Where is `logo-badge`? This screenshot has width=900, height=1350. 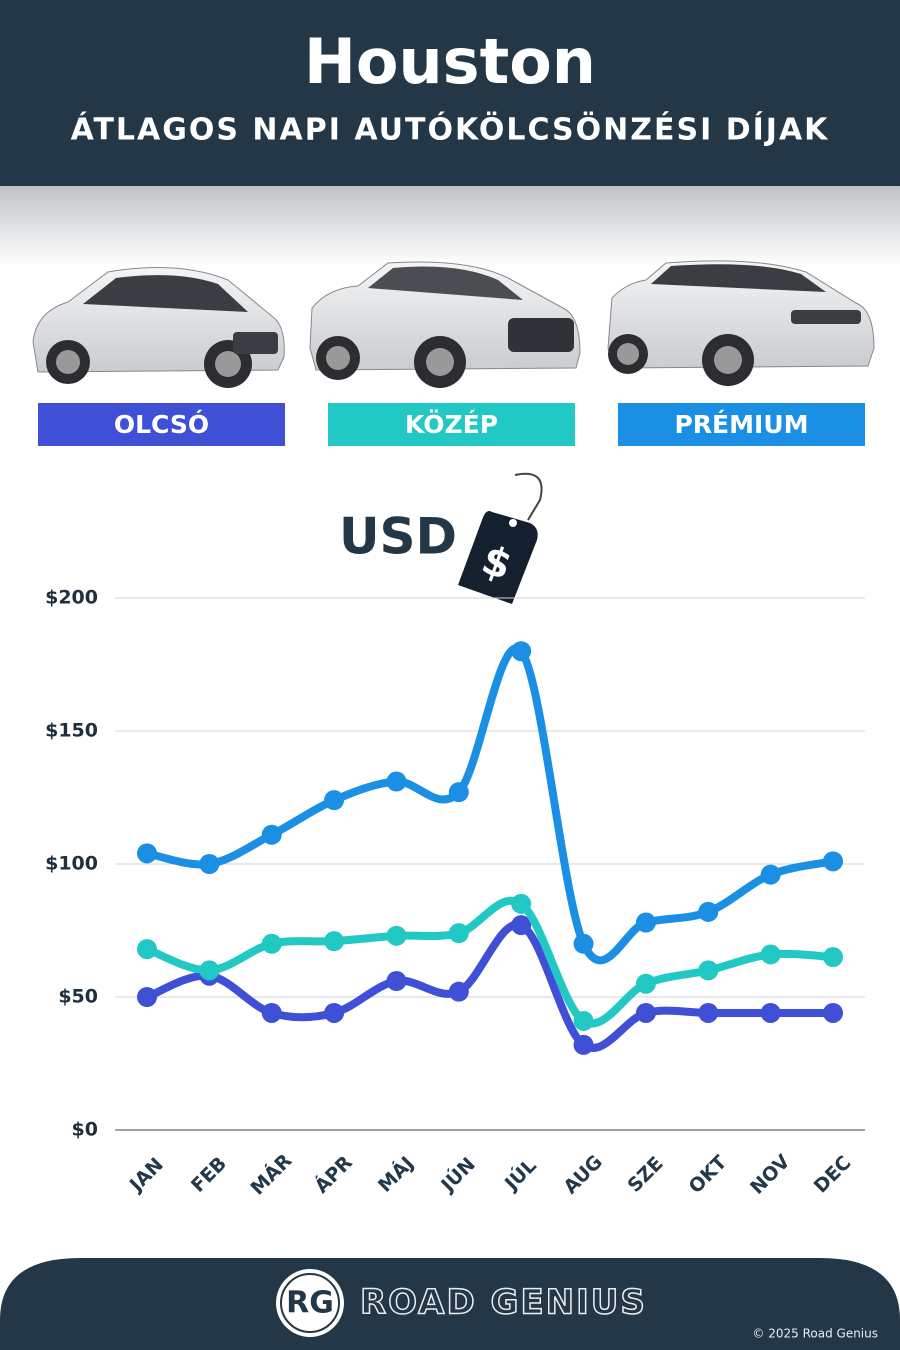 logo-badge is located at coordinates (310, 1303).